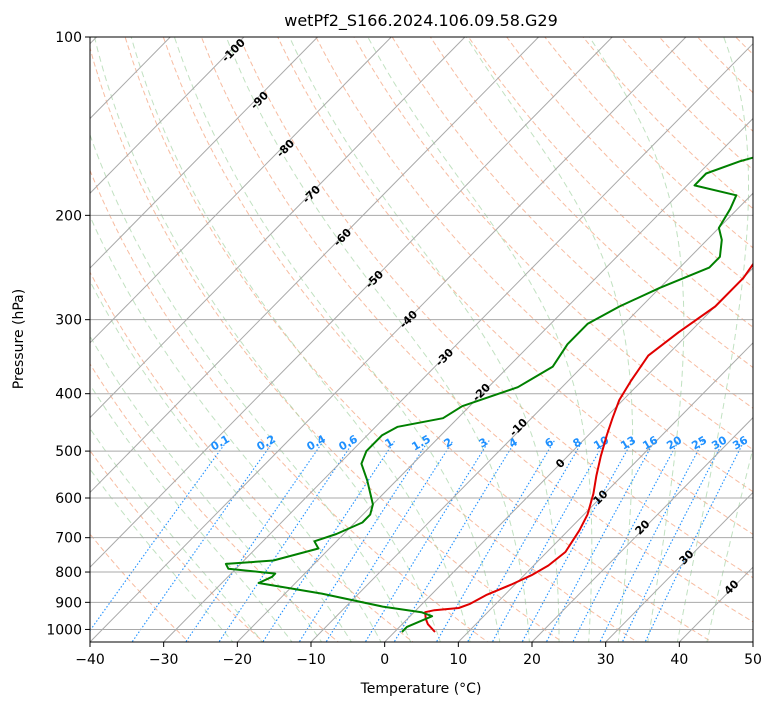 This screenshot has width=775, height=708. Describe the element at coordinates (342, 237) in the screenshot. I see `isotherm-label: -60` at that location.